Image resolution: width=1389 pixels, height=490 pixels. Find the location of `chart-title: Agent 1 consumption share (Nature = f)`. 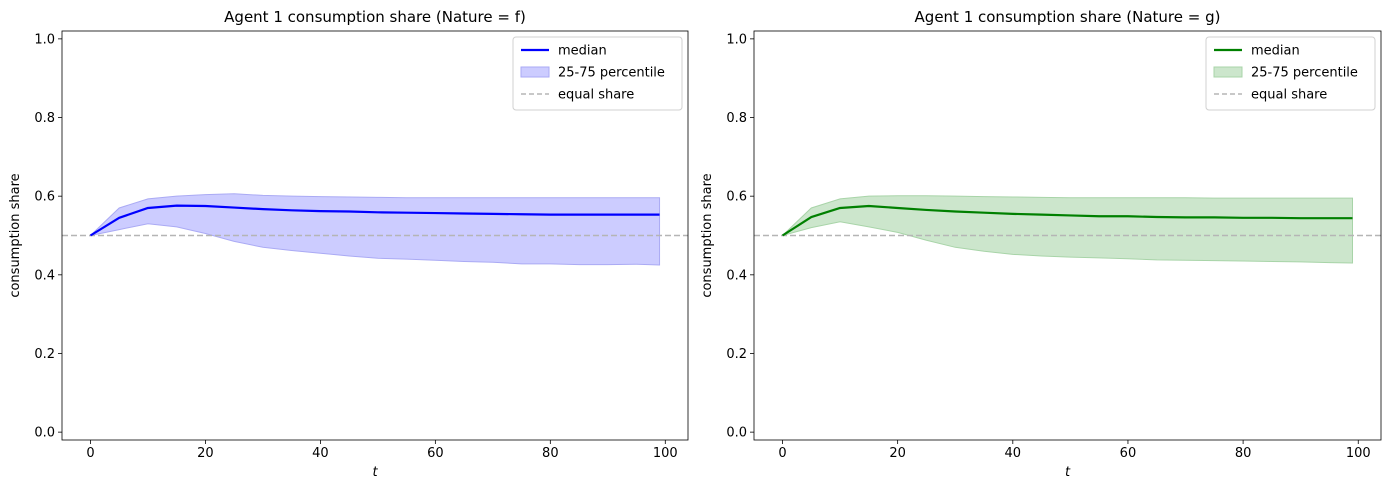

chart-title: Agent 1 consumption share (Nature = f) is located at coordinates (375, 17).